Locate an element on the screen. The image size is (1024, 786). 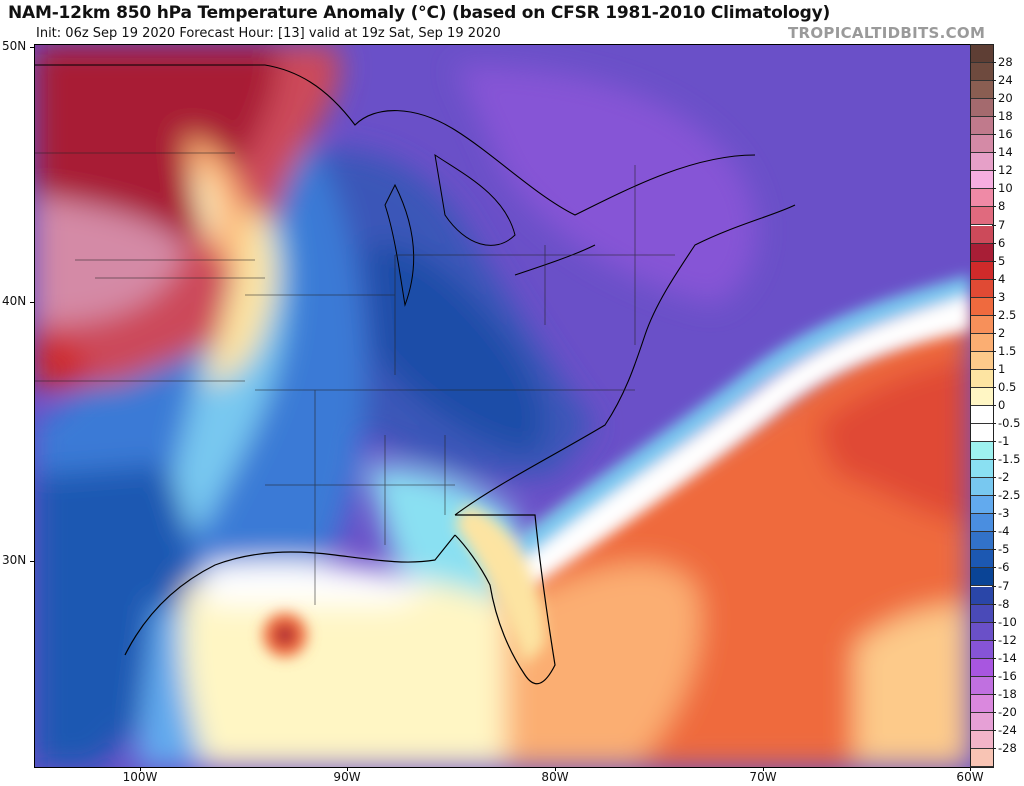
colorbar-label: -7 is located at coordinates (1004, 585).